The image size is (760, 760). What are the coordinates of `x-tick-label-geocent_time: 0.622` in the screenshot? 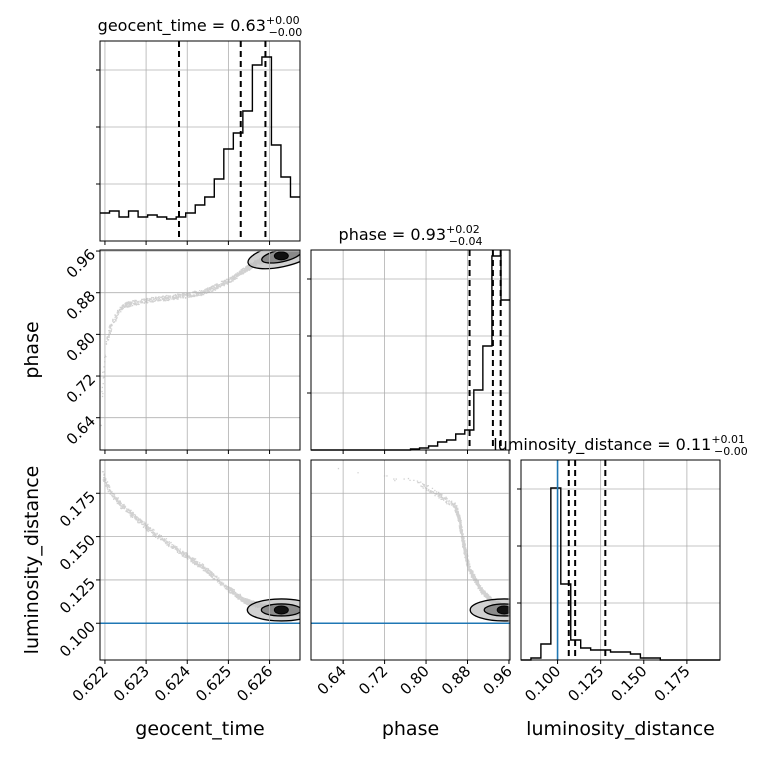 It's located at (90, 683).